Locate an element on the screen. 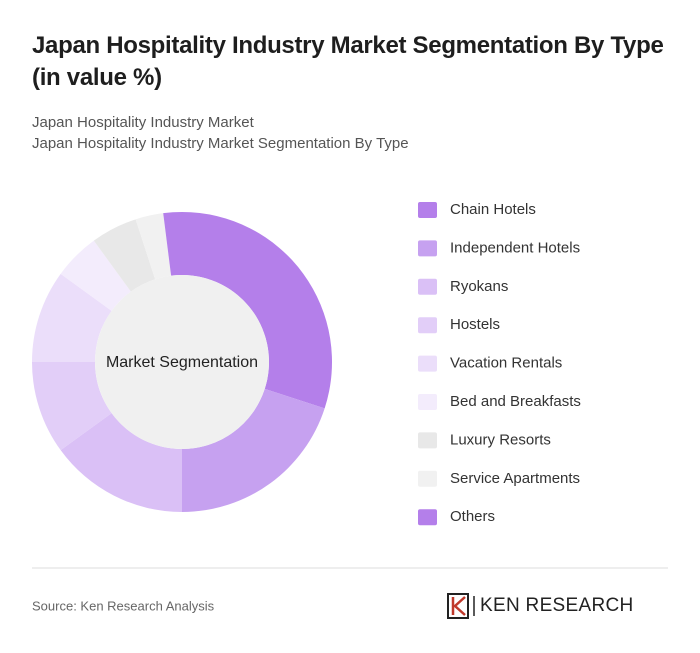 This screenshot has height=653, width=700. legend-label: Ryokans is located at coordinates (479, 286).